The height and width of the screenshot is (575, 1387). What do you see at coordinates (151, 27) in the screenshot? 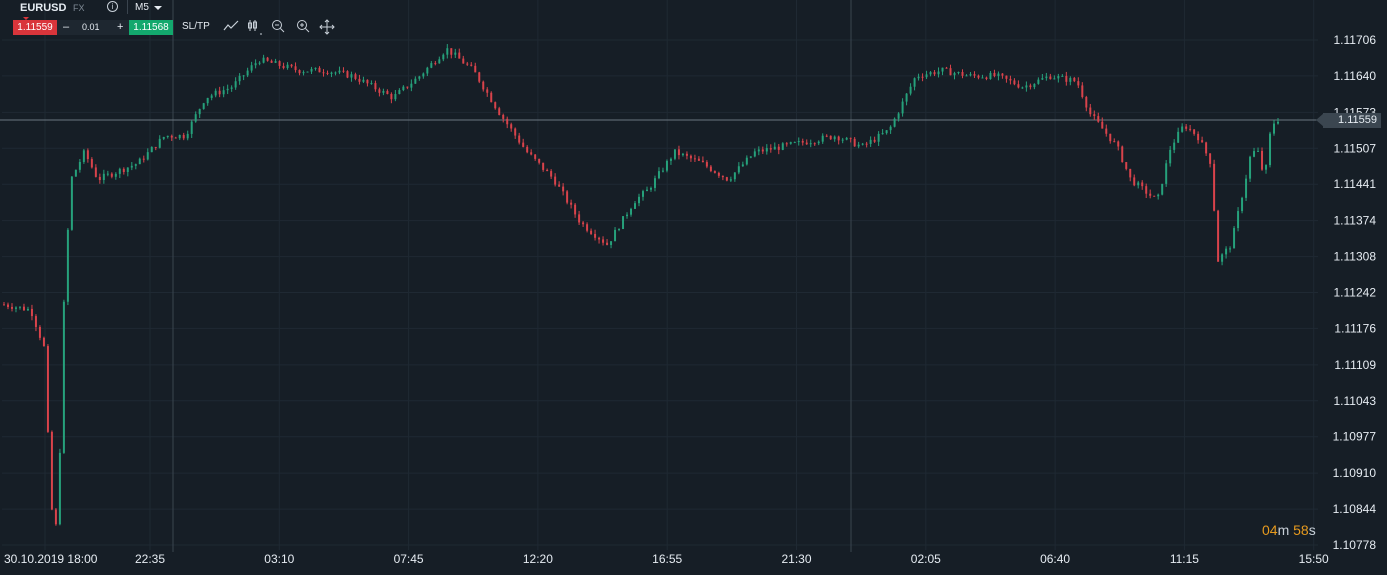
I see `buy-button: 1.11568` at bounding box center [151, 27].